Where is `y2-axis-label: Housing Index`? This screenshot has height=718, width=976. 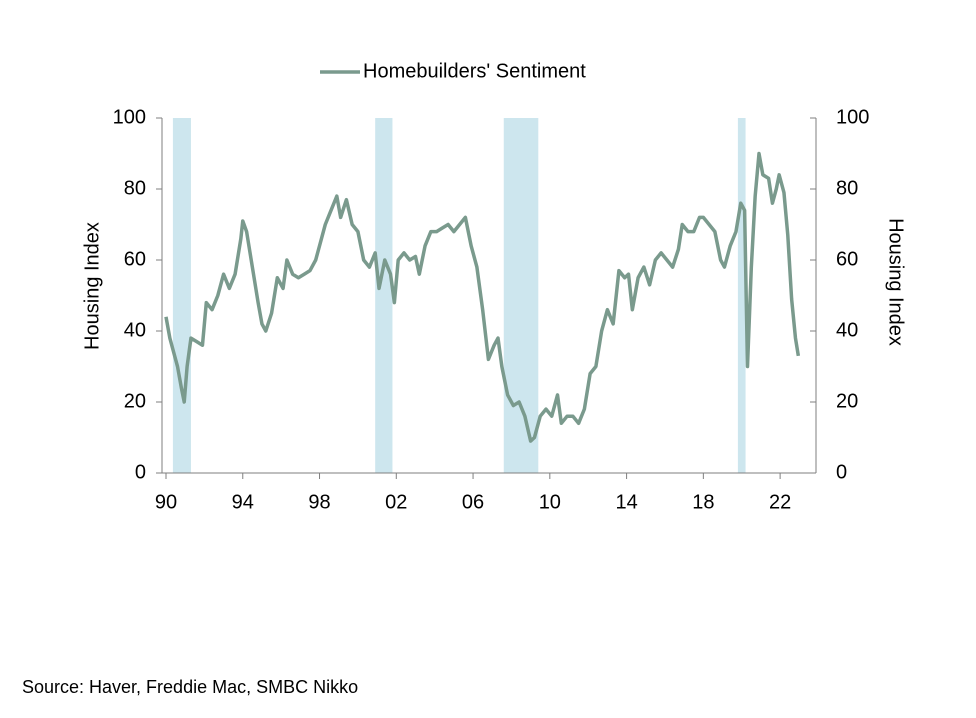 y2-axis-label: Housing Index is located at coordinates (896, 282).